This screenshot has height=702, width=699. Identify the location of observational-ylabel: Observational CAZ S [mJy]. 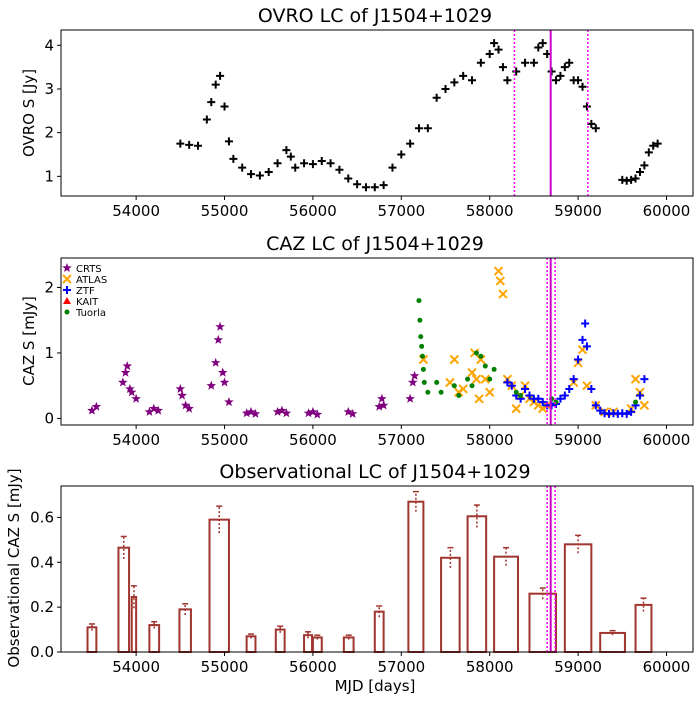
(14, 567).